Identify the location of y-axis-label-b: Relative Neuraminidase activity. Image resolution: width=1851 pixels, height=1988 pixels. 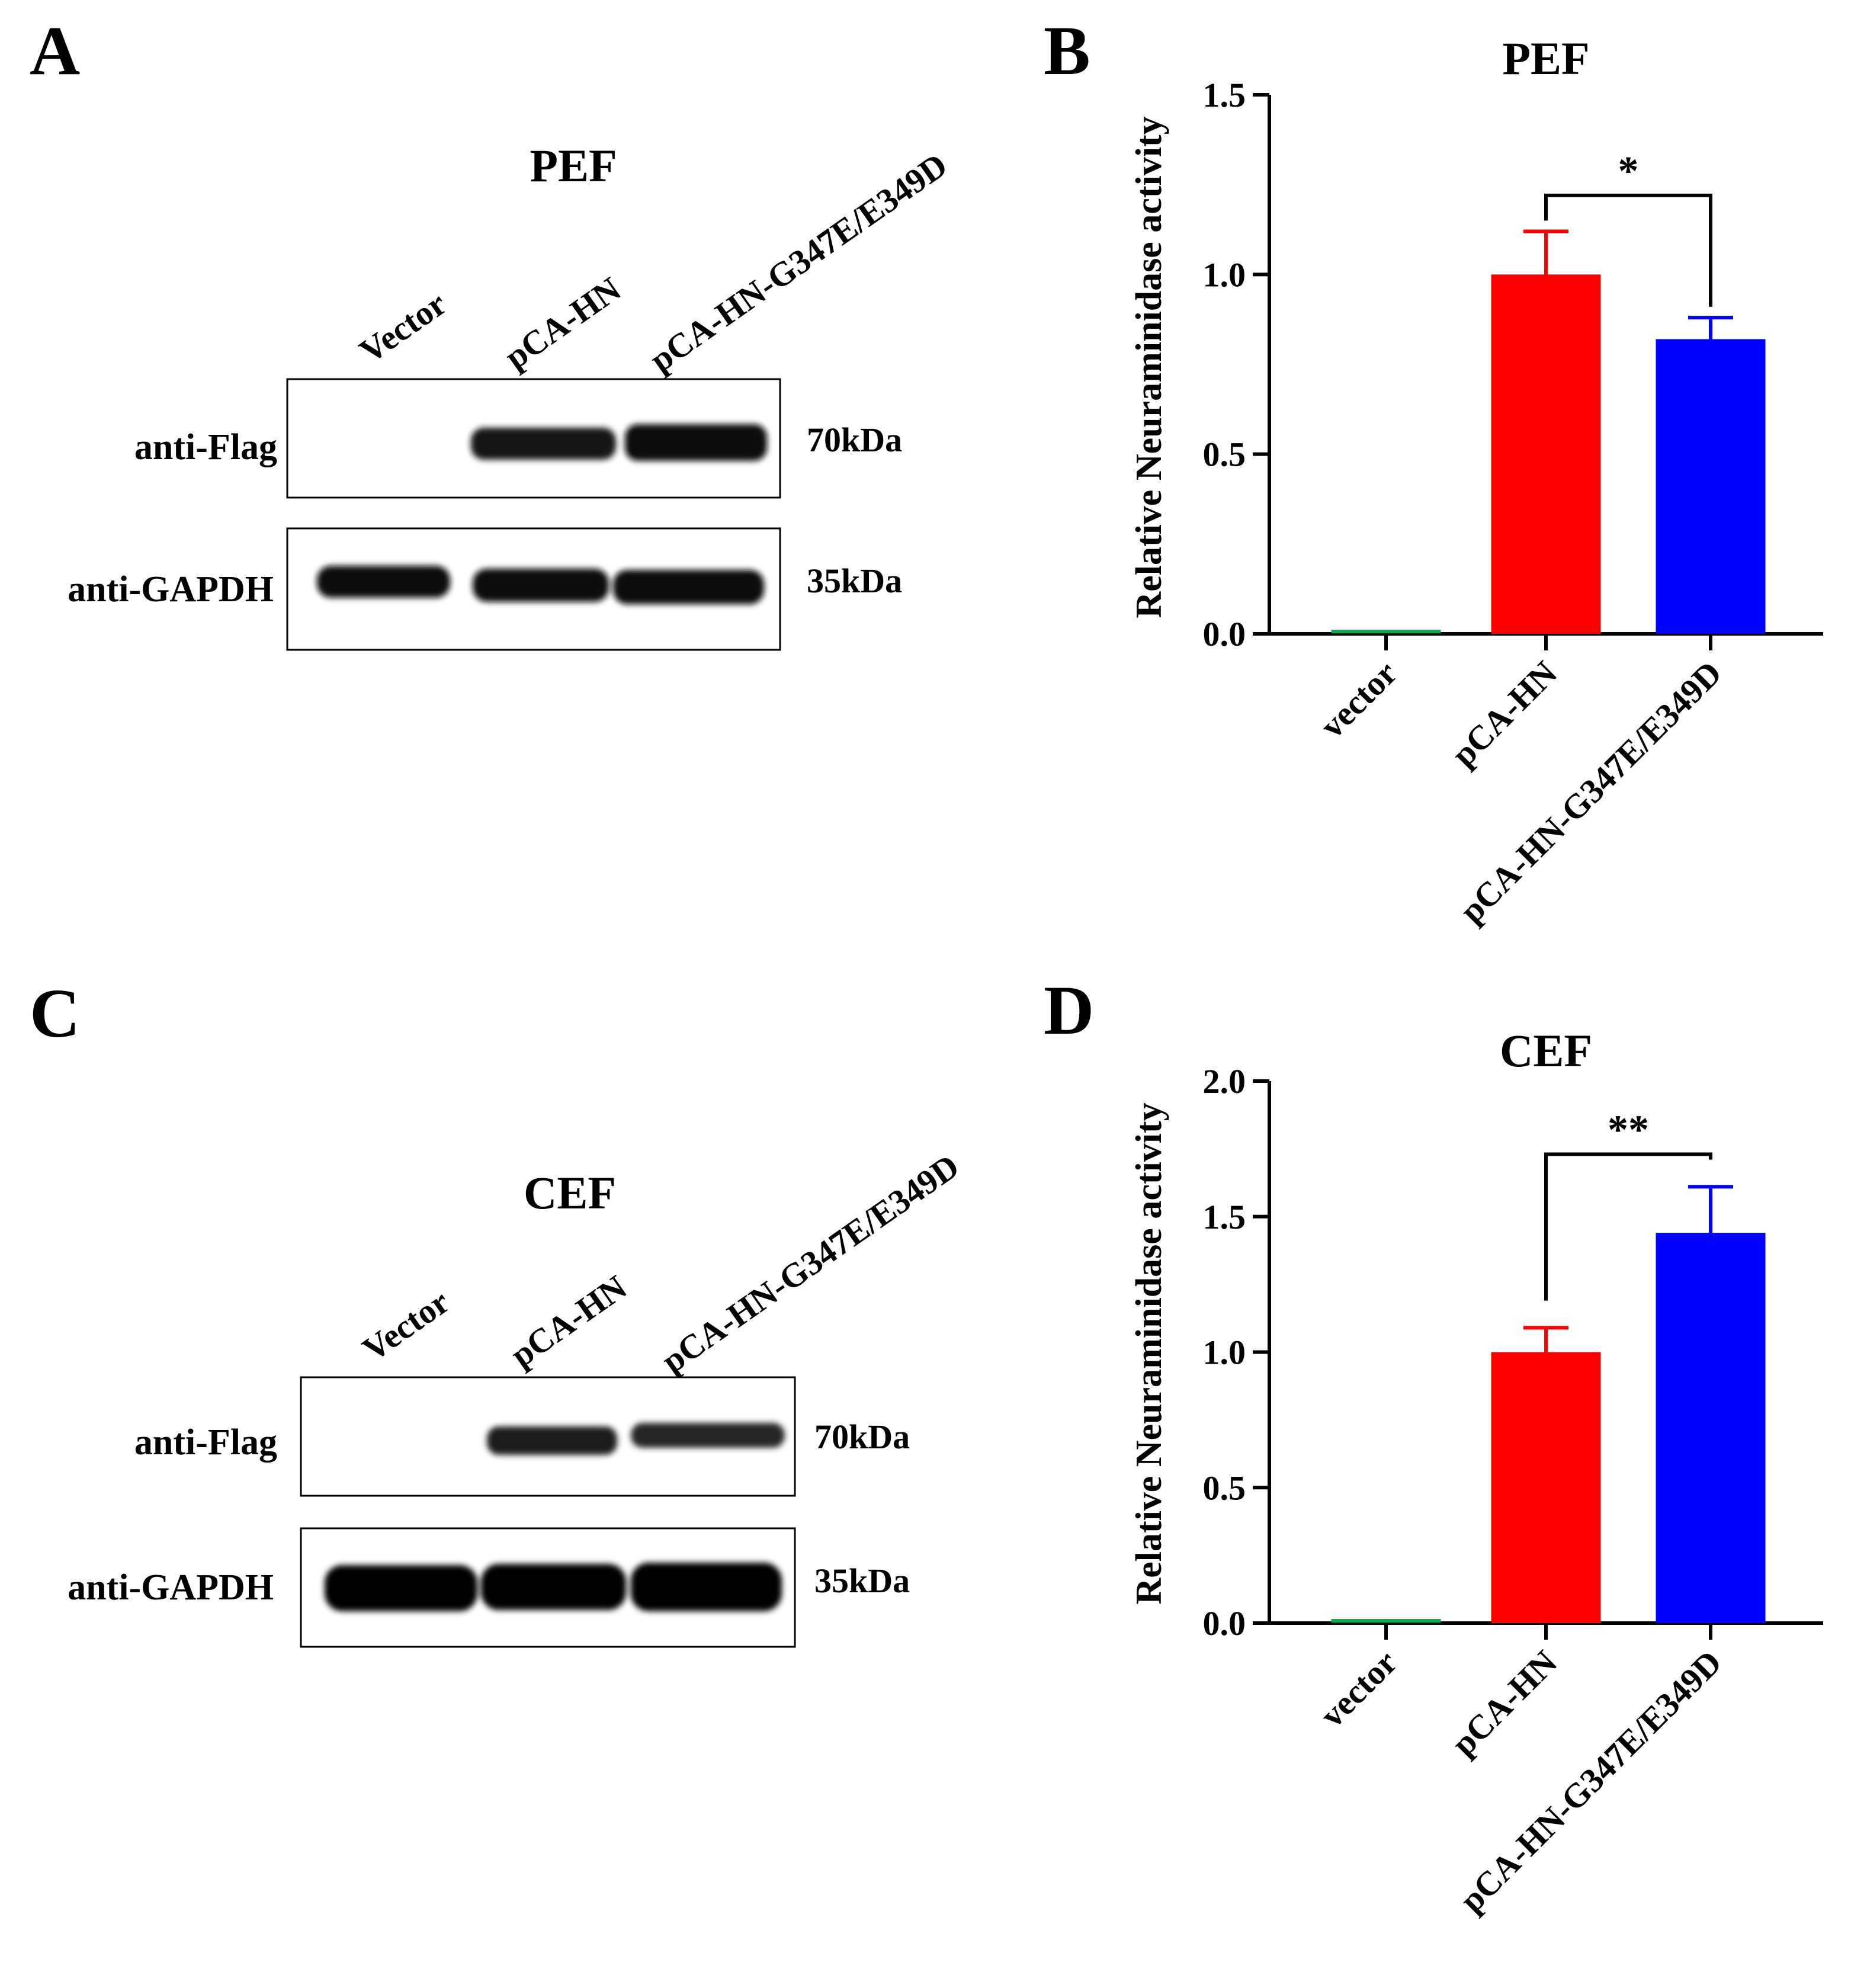
(1149, 367).